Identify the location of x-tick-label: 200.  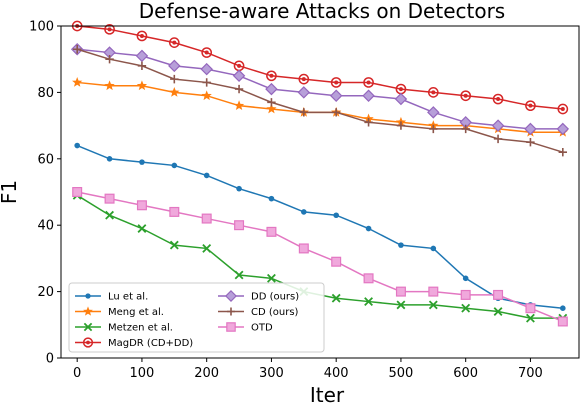
(206, 373).